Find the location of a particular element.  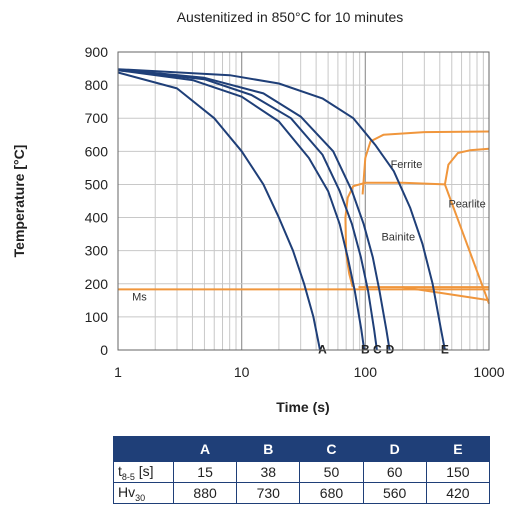

table-cell: 560 is located at coordinates (394, 493).